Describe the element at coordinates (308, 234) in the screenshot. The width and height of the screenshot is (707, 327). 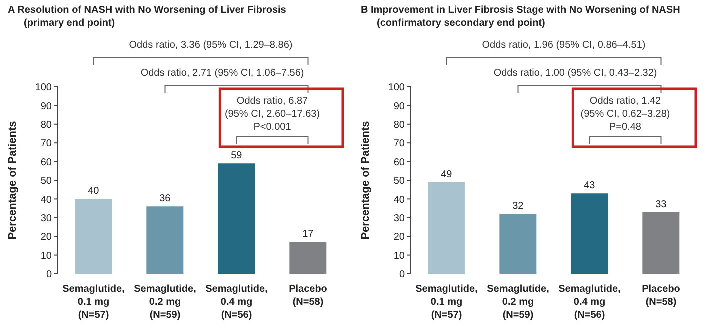
I see `data-label: 17` at that location.